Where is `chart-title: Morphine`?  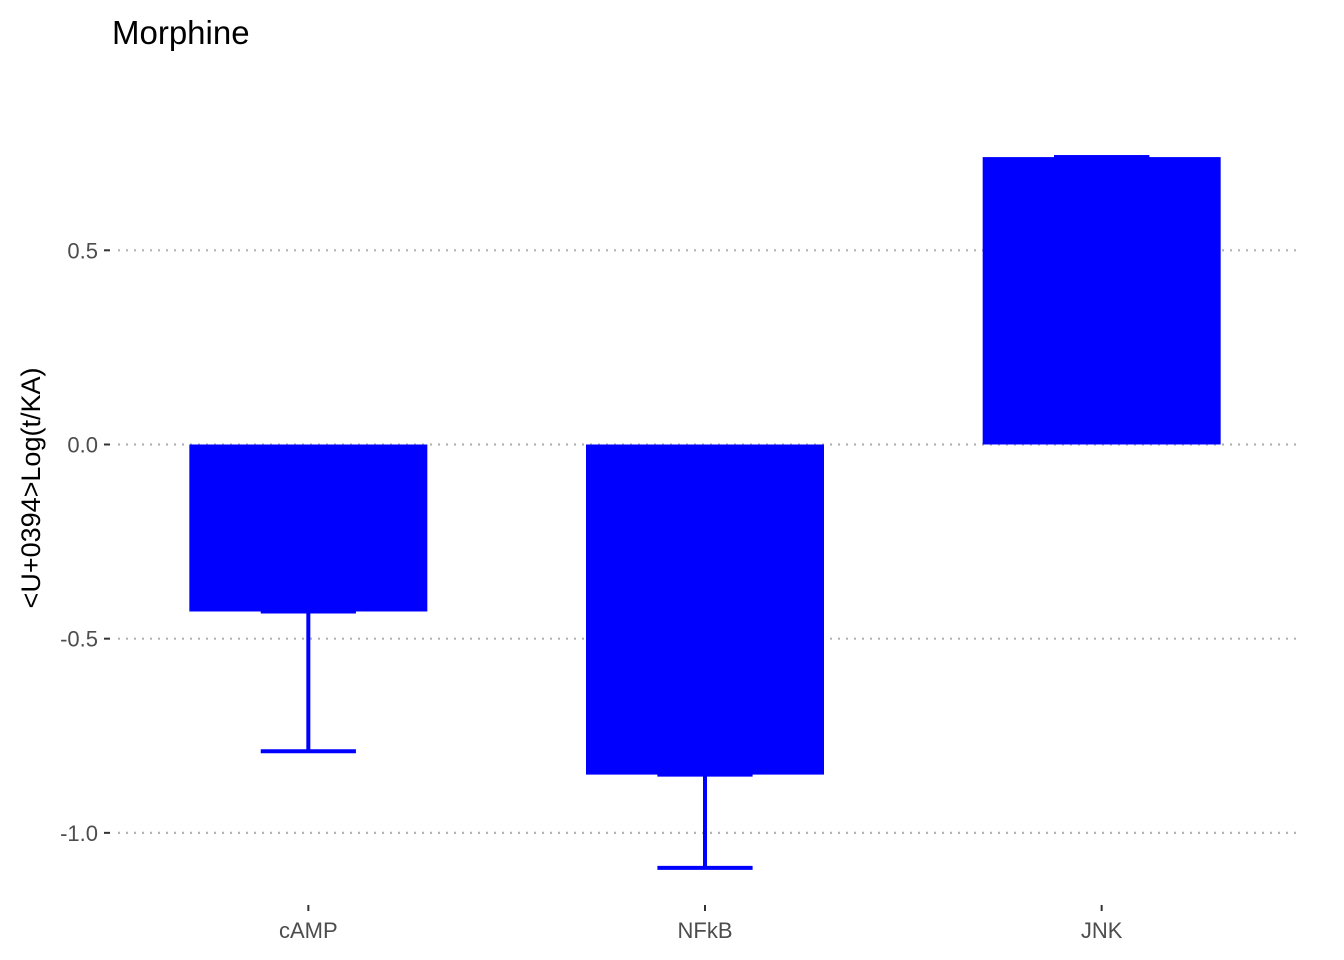 chart-title: Morphine is located at coordinates (181, 32).